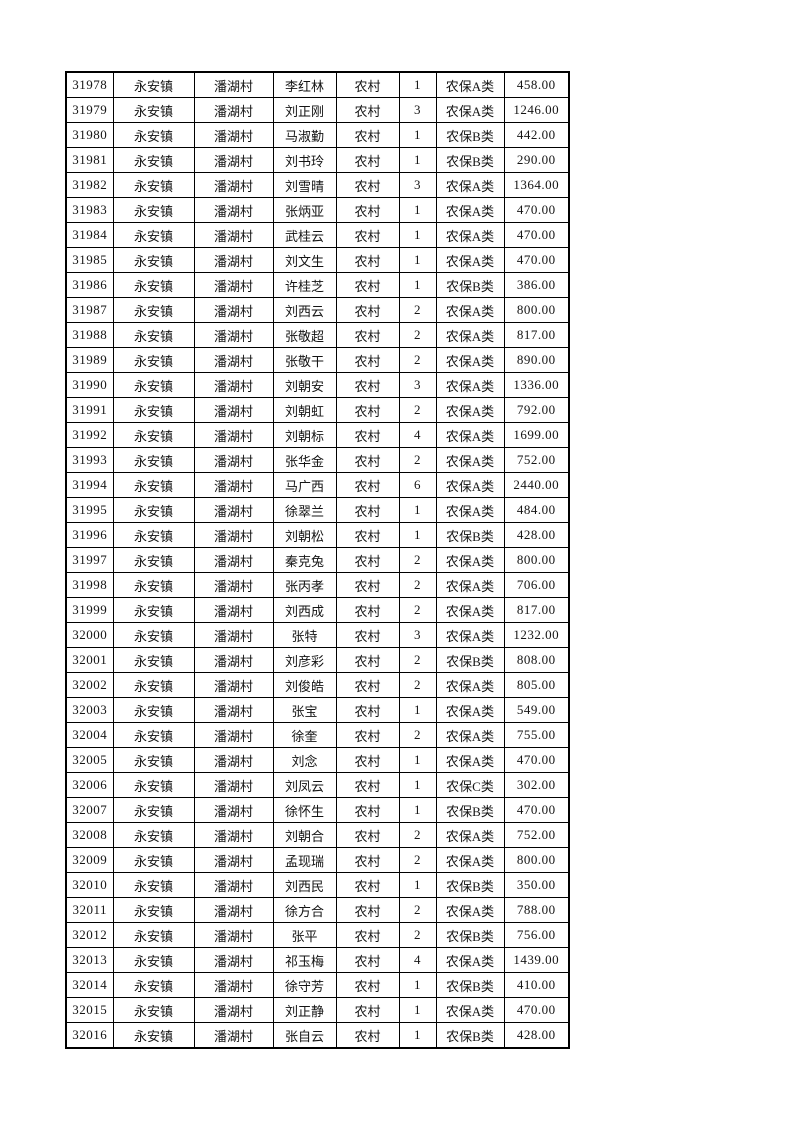 Image resolution: width=793 pixels, height=1122 pixels. Describe the element at coordinates (536, 585) in the screenshot. I see `amount-cell: 706.00` at that location.